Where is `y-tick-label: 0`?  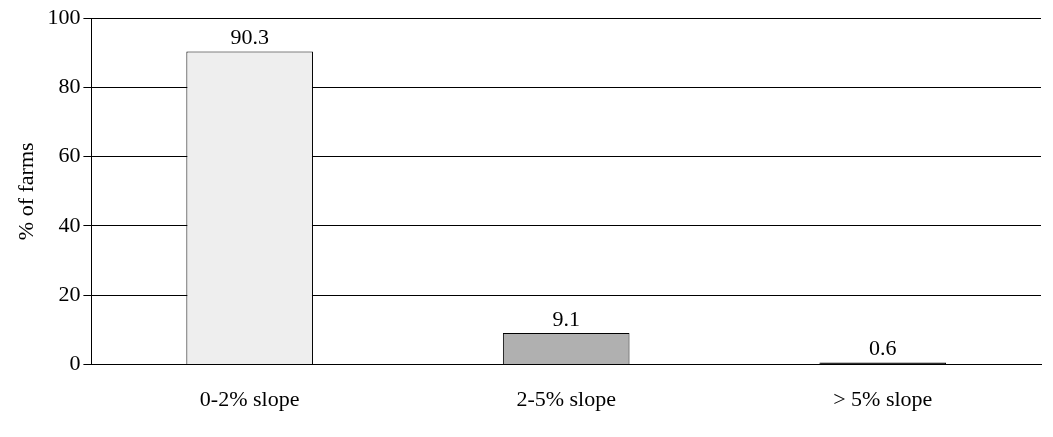
y-tick-label: 0 is located at coordinates (75, 363).